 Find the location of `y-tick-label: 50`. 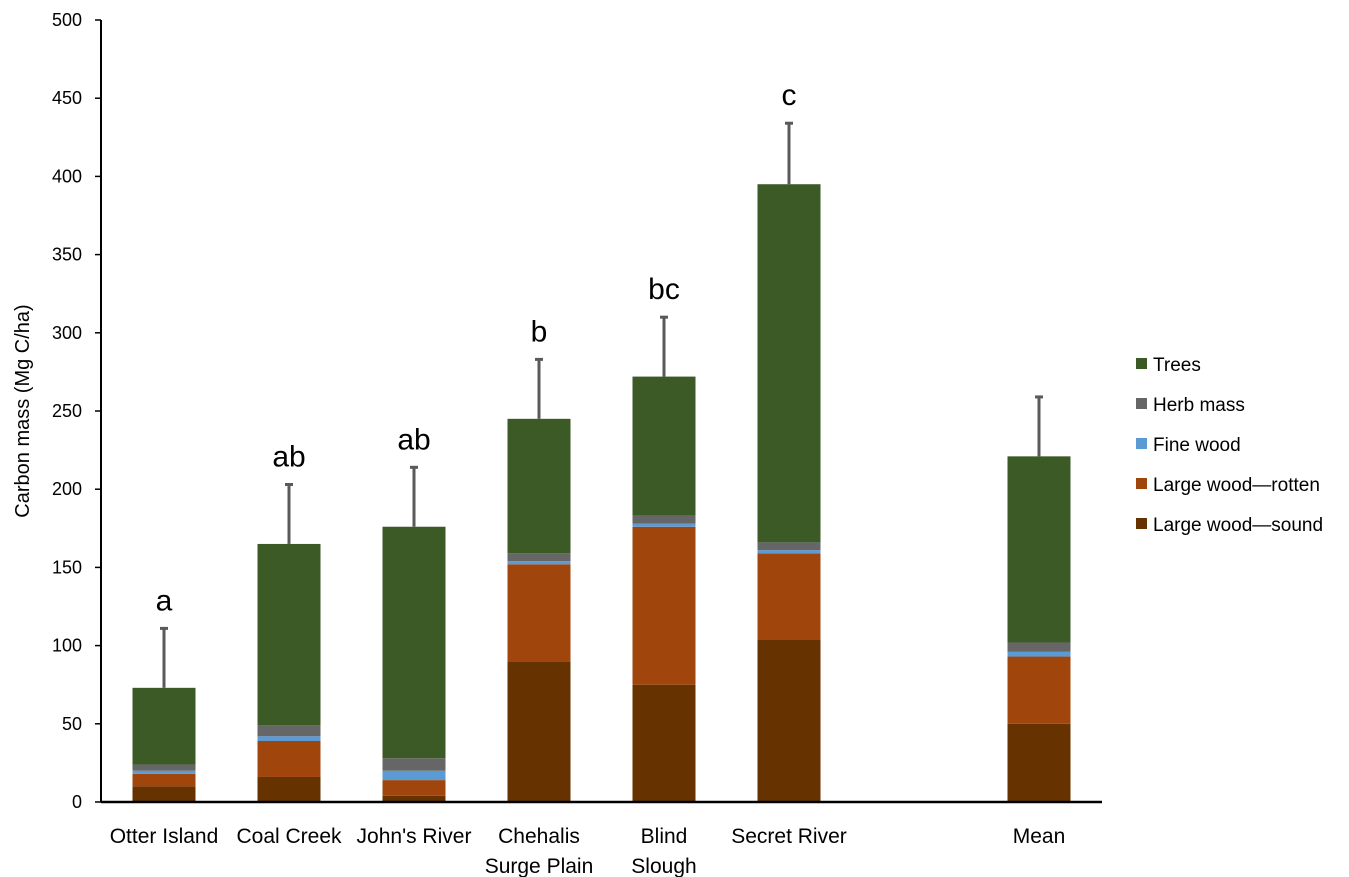

y-tick-label: 50 is located at coordinates (72, 724).